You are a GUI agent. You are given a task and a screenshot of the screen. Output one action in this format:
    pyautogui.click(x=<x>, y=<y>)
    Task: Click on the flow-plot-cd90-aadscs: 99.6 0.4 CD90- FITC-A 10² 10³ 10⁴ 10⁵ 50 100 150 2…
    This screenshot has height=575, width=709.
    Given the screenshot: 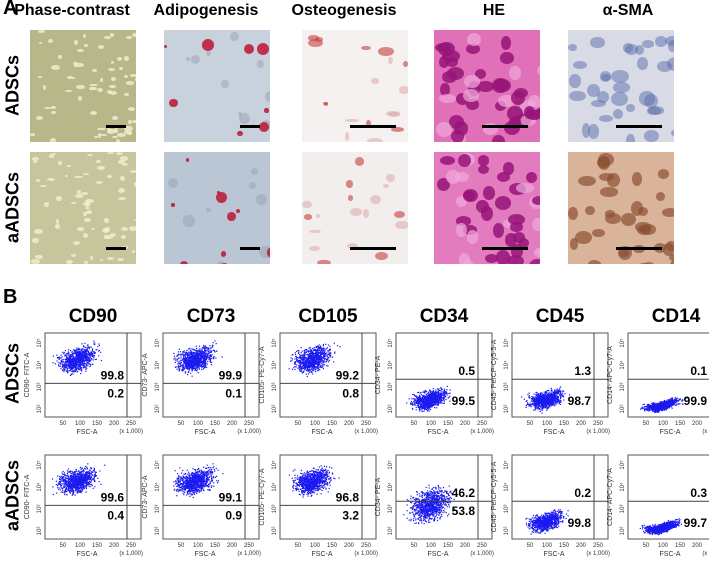 What is the action you would take?
    pyautogui.click(x=83, y=506)
    